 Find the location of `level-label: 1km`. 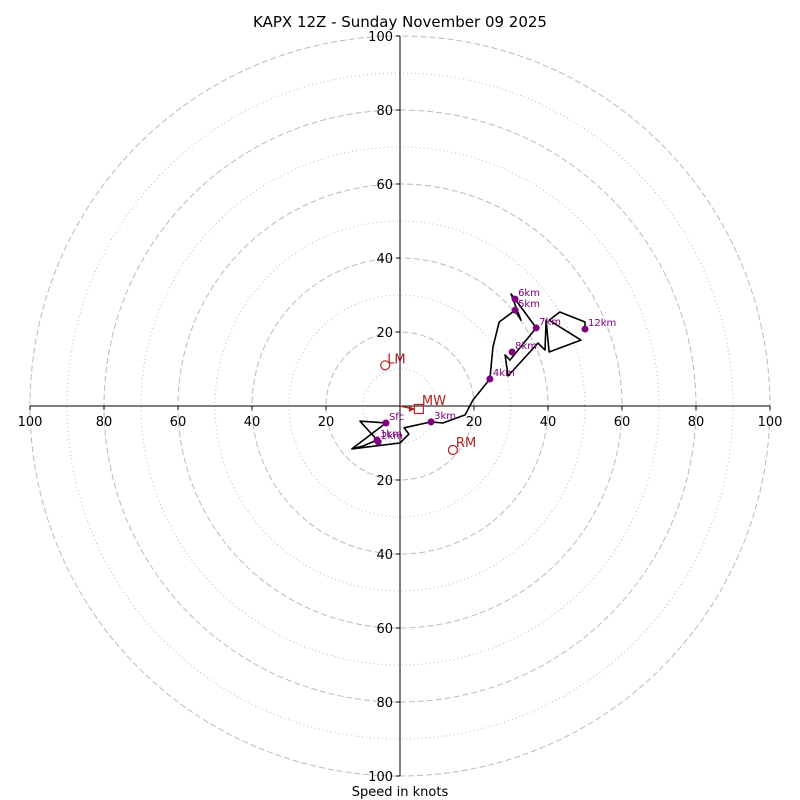

level-label: 1km is located at coordinates (391, 434).